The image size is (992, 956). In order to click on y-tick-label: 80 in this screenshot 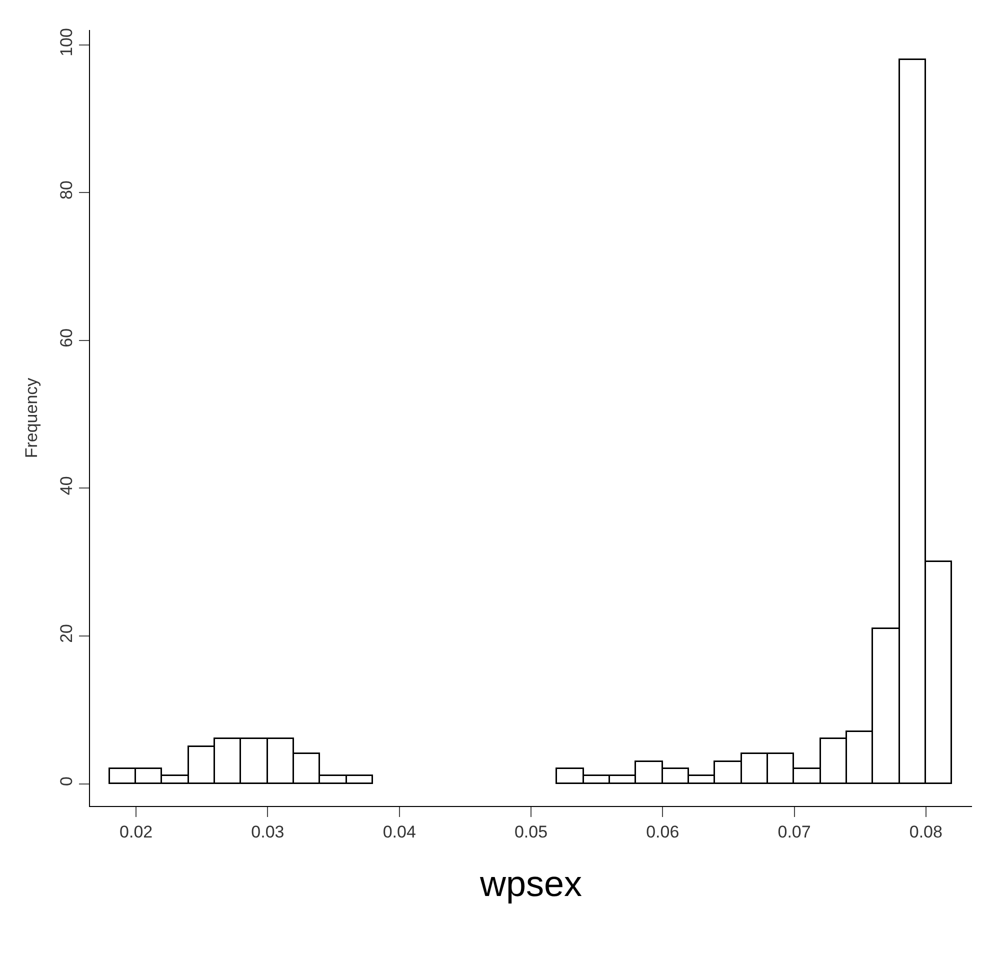, I will do `click(66, 190)`.